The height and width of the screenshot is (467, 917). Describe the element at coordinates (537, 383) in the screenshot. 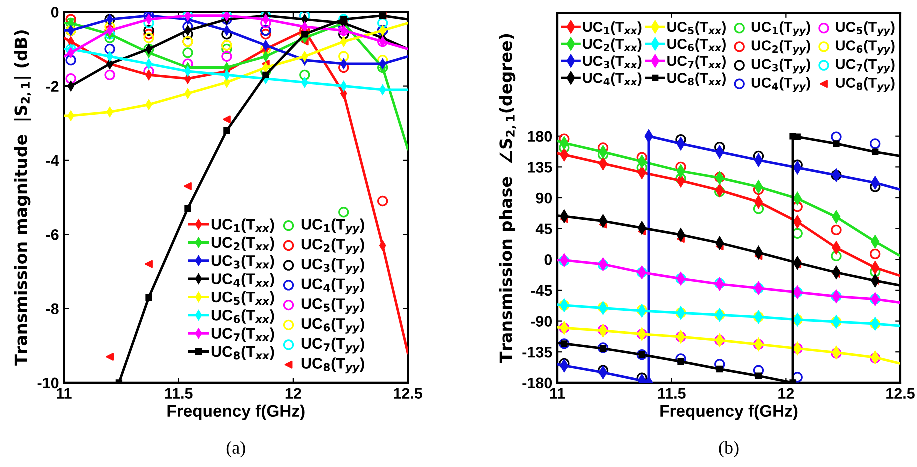

I see `y-tick-label: -180` at that location.